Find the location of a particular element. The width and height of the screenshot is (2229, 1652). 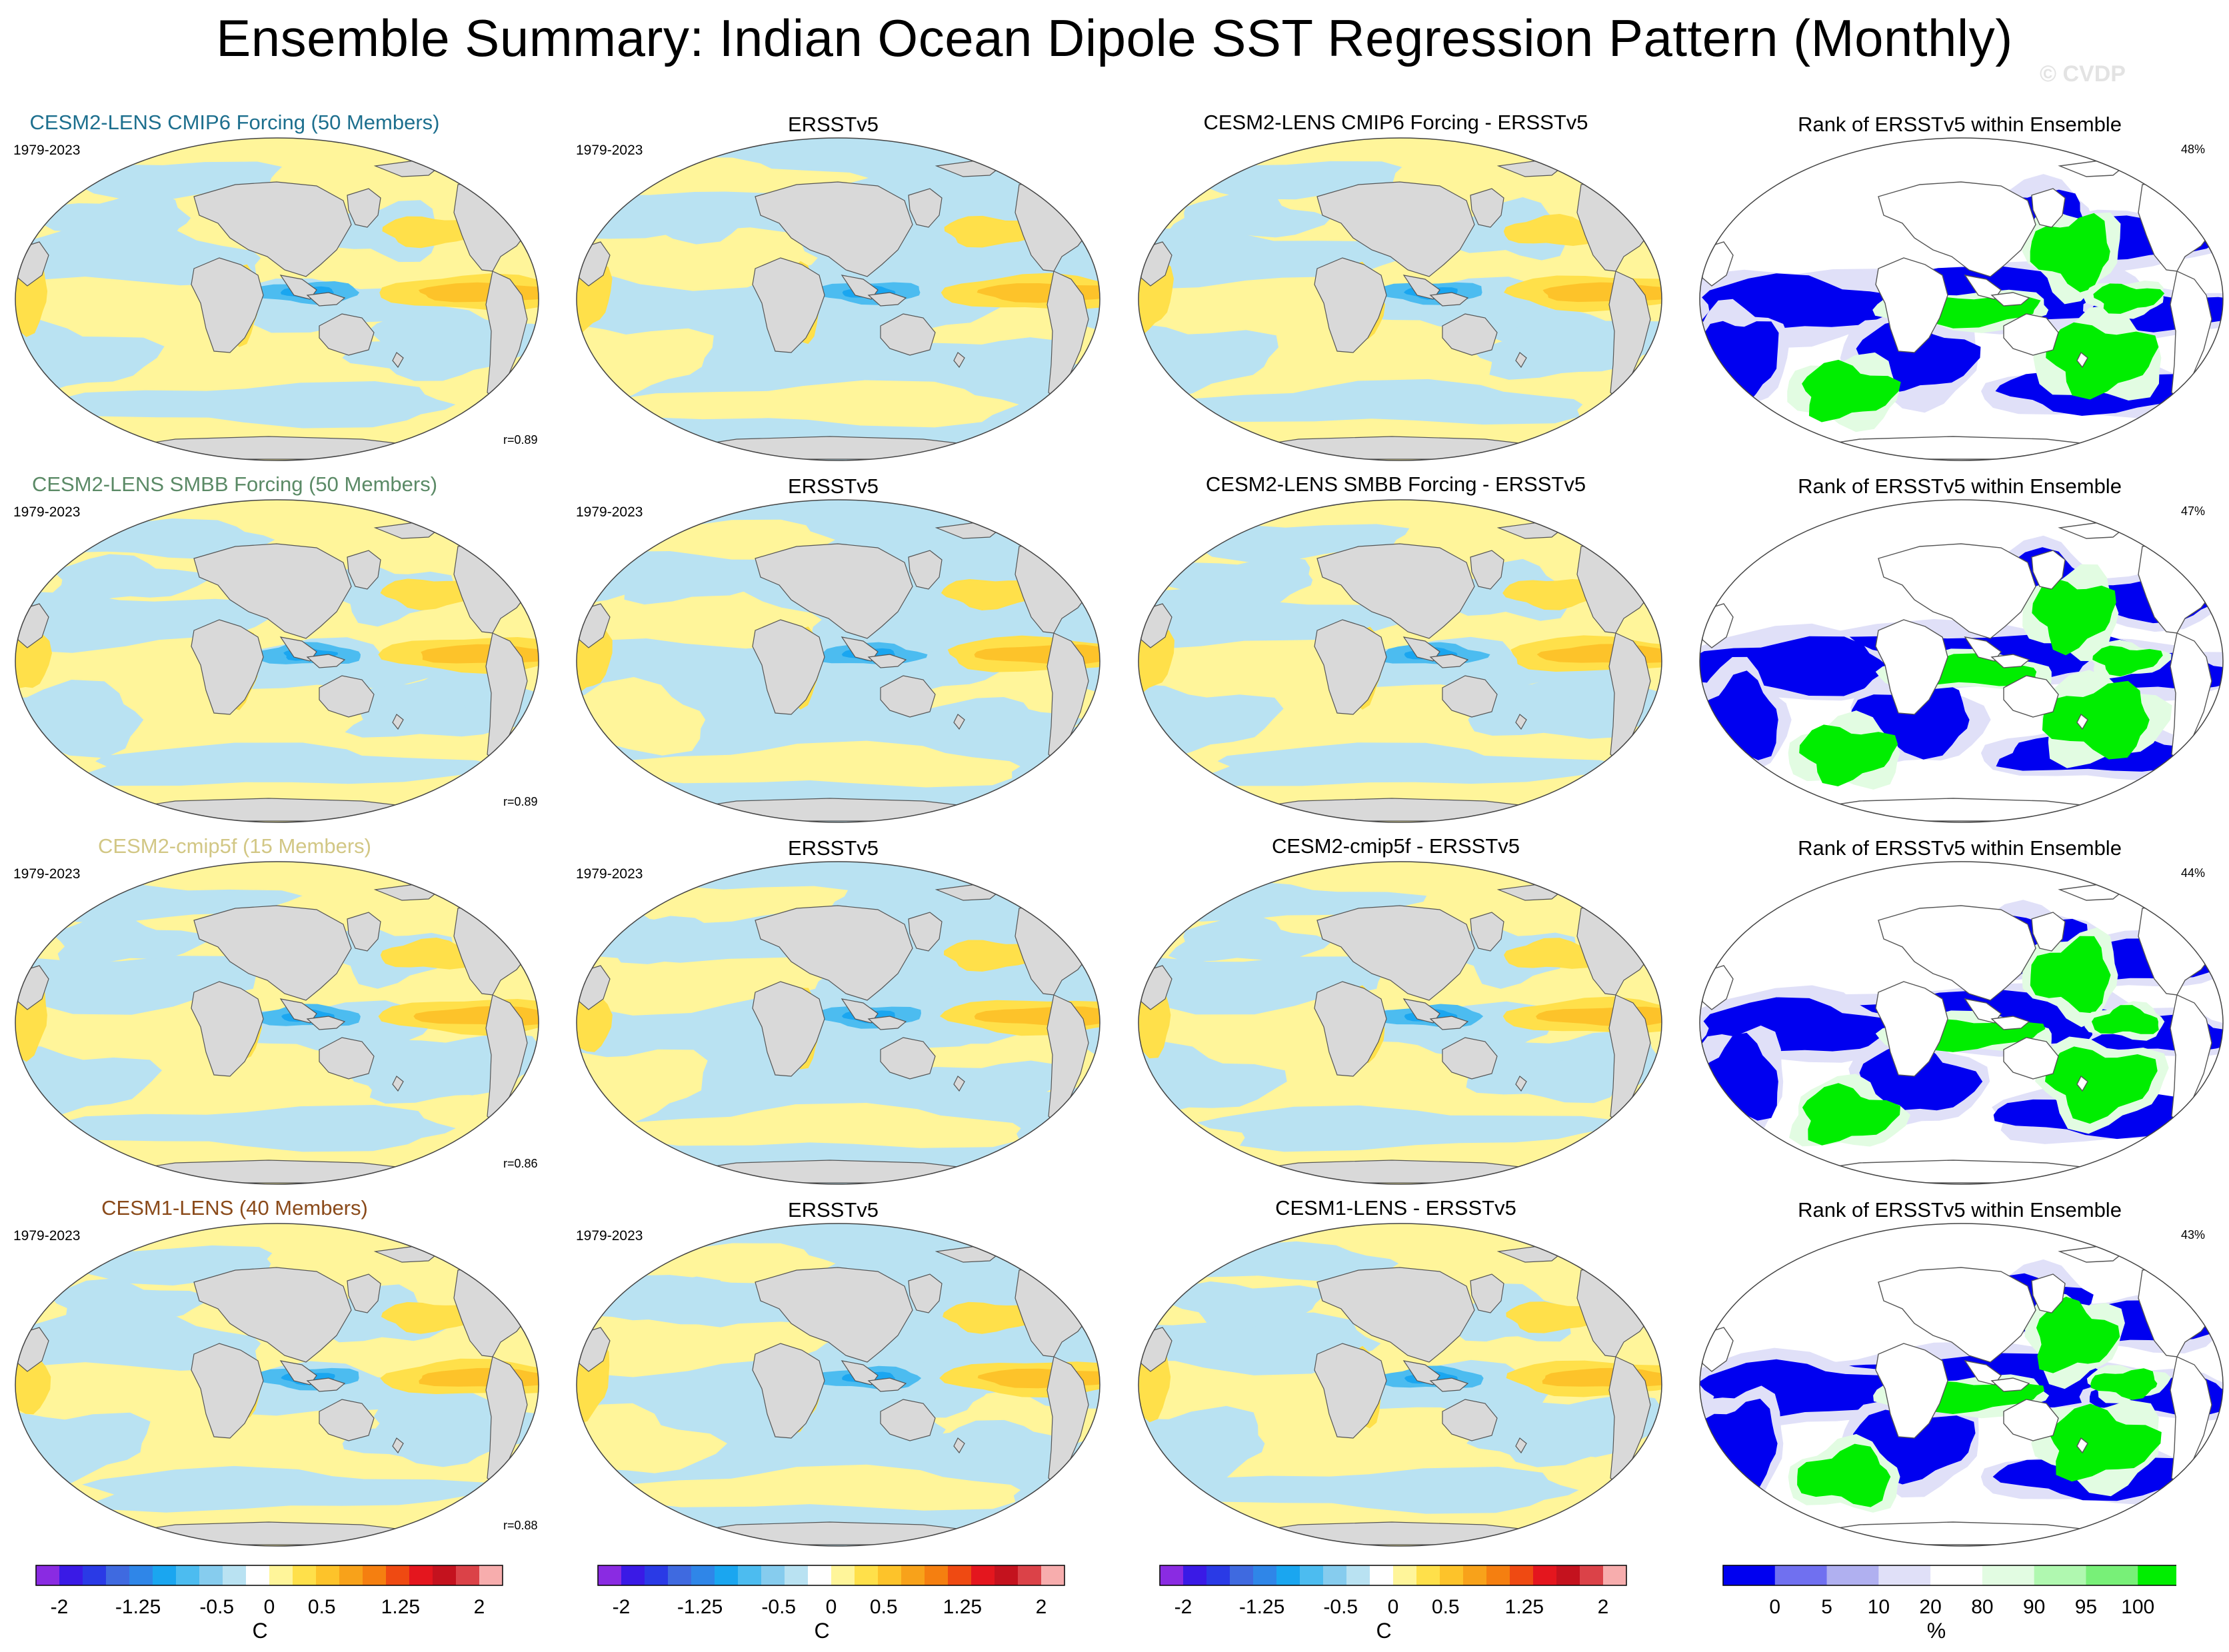

colorbar-tick-label: 1.25 is located at coordinates (400, 1607).